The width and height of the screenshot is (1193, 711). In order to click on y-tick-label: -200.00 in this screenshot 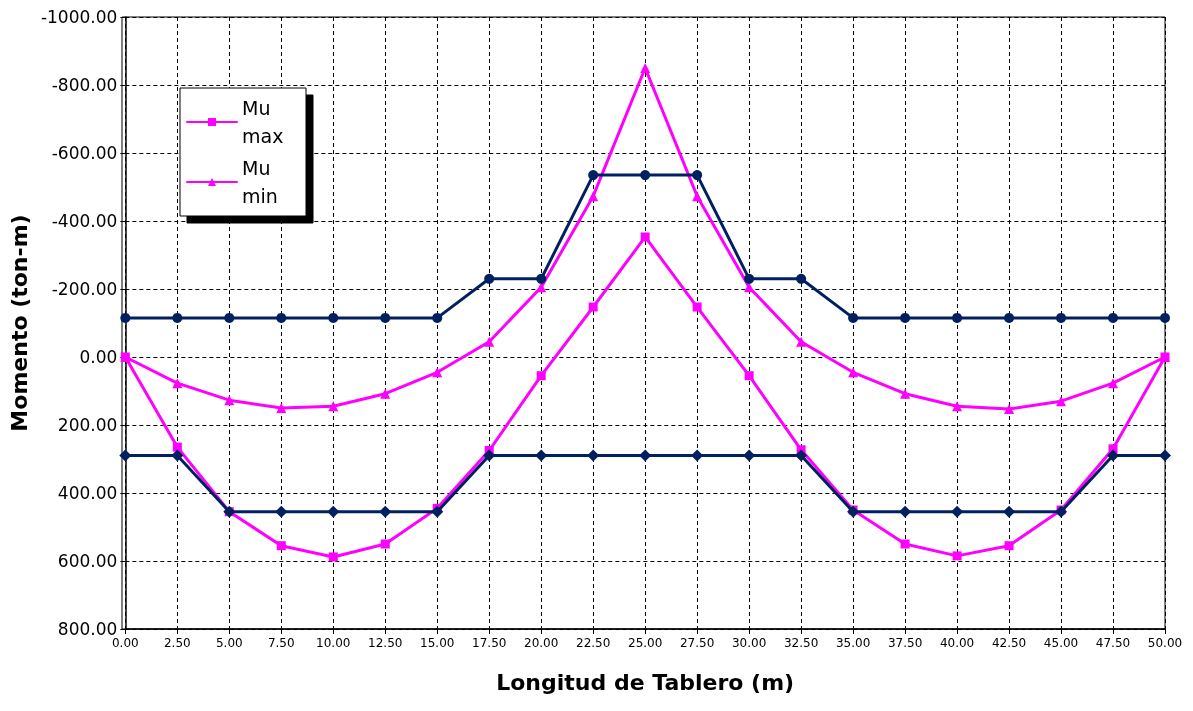, I will do `click(84, 289)`.